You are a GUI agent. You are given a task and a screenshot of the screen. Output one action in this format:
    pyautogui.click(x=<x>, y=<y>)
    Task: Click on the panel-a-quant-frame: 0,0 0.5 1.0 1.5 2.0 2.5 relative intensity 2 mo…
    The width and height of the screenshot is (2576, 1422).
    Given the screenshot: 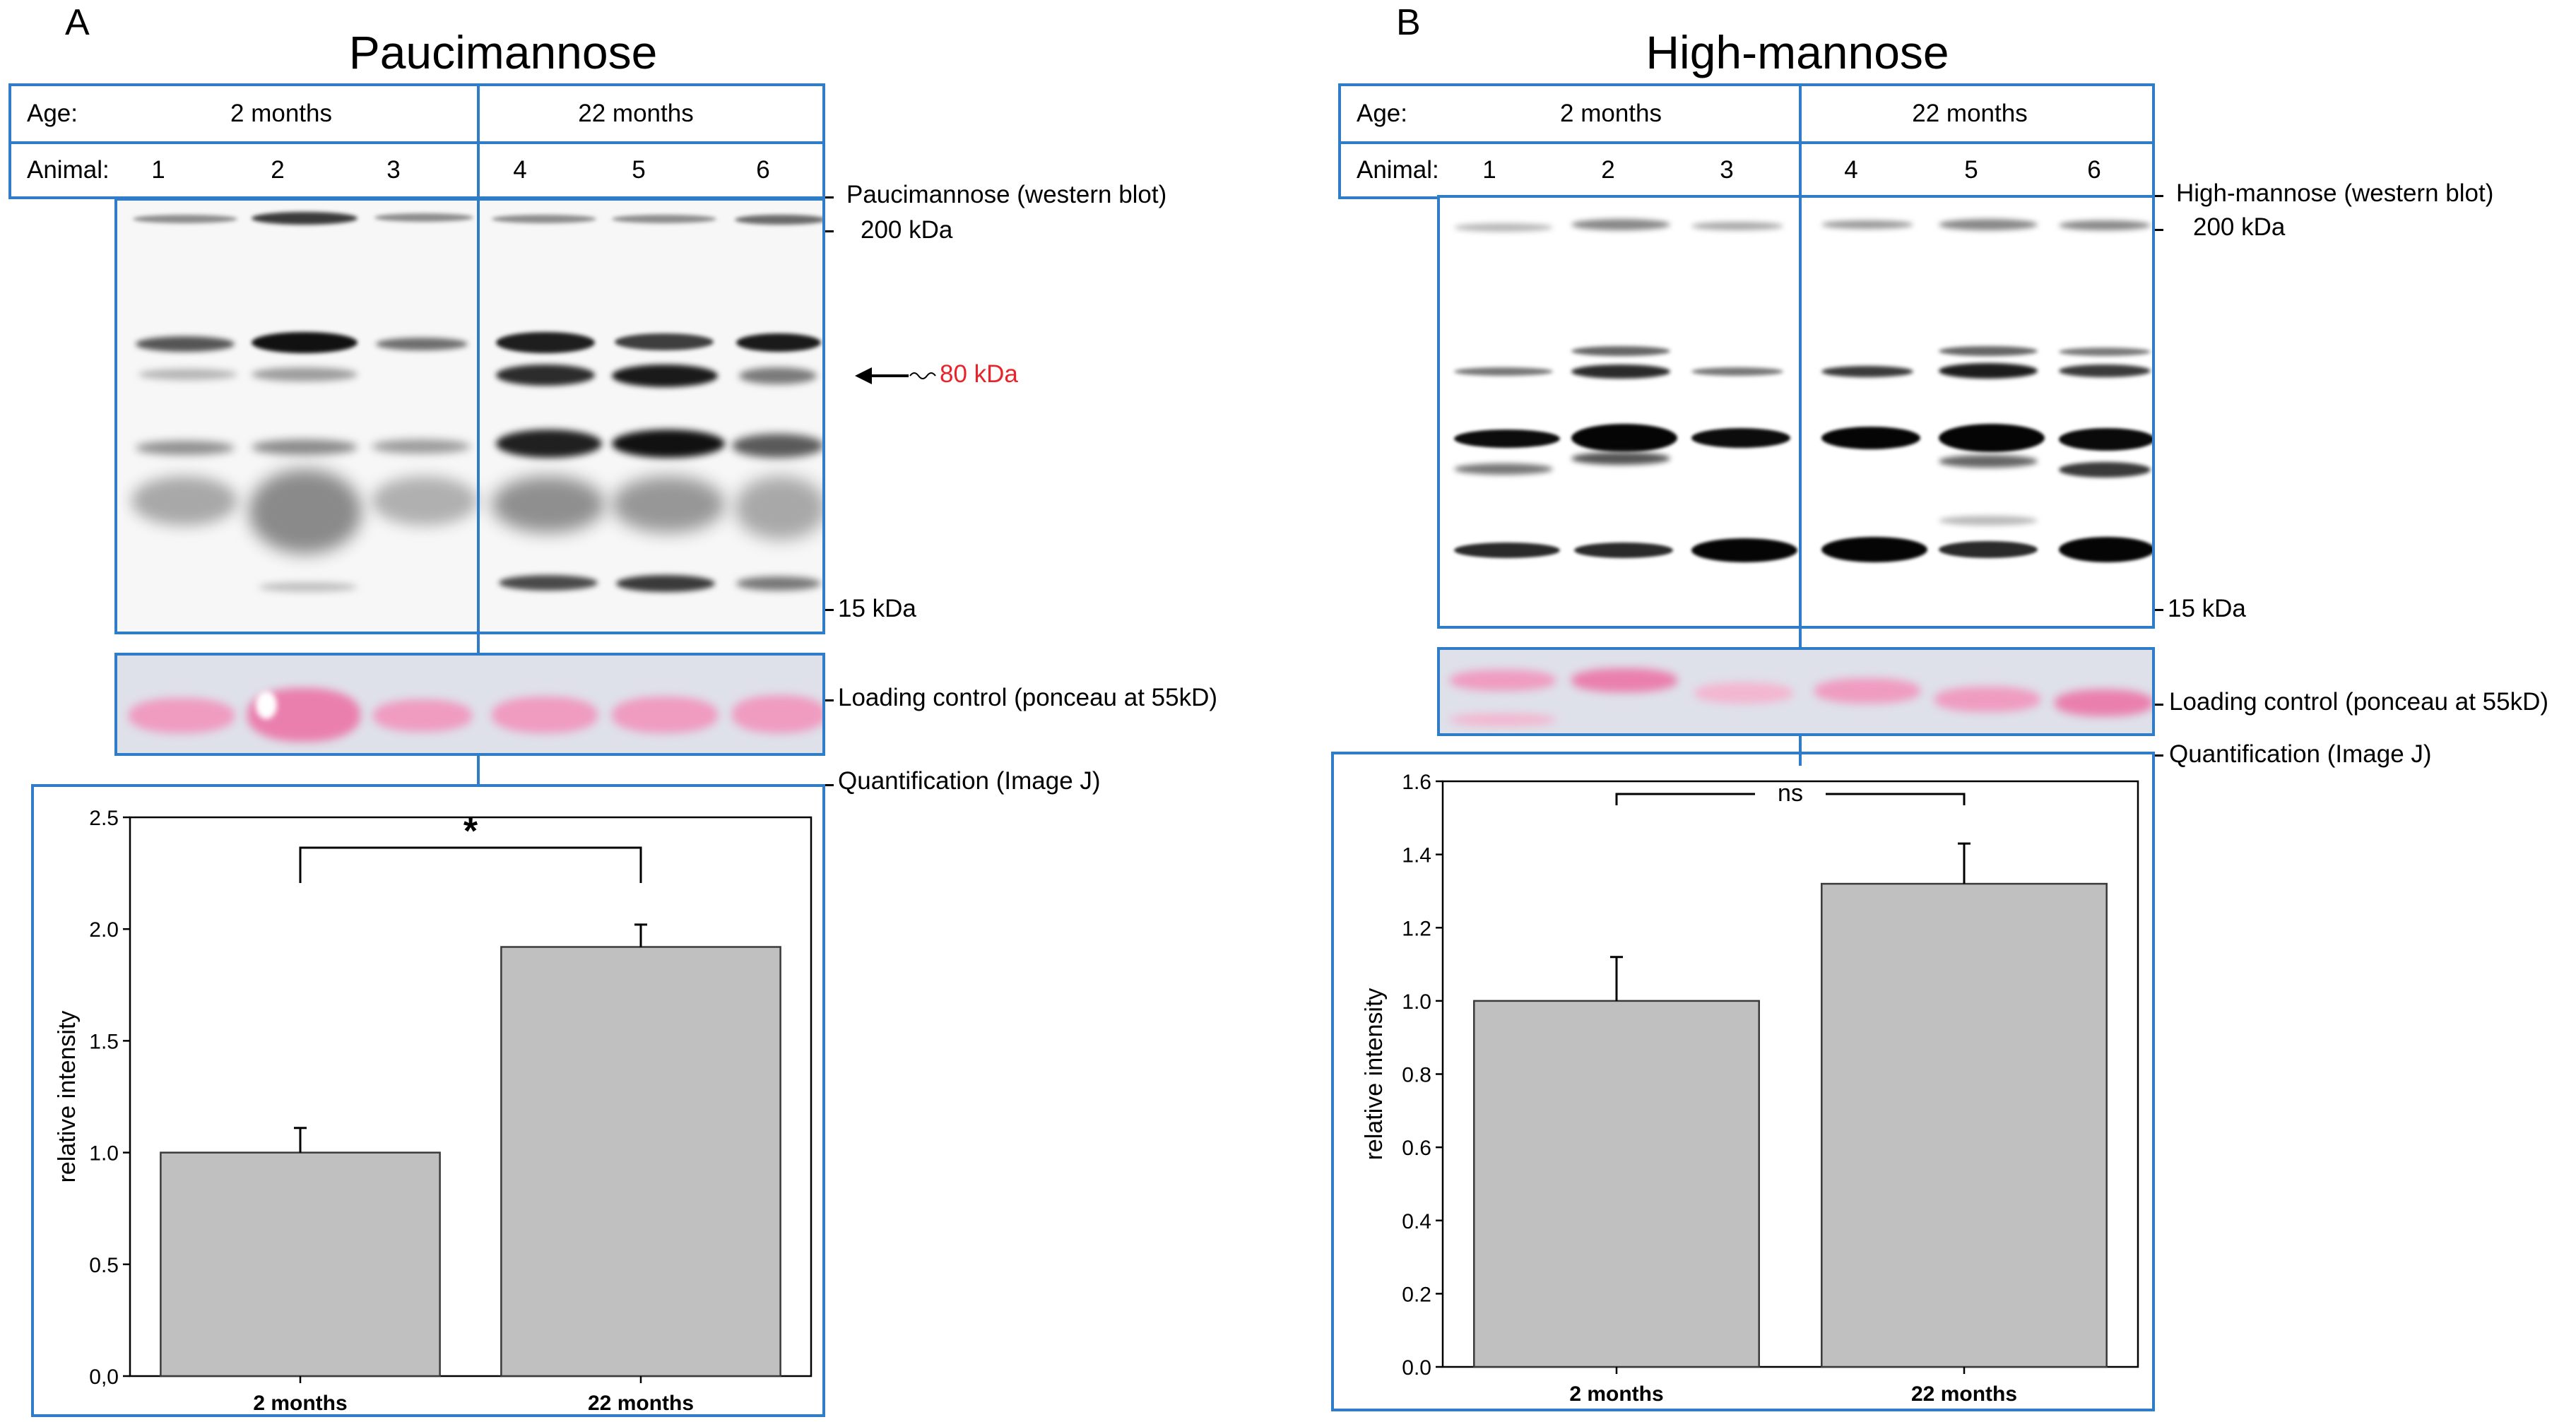 What is the action you would take?
    pyautogui.click(x=428, y=1100)
    